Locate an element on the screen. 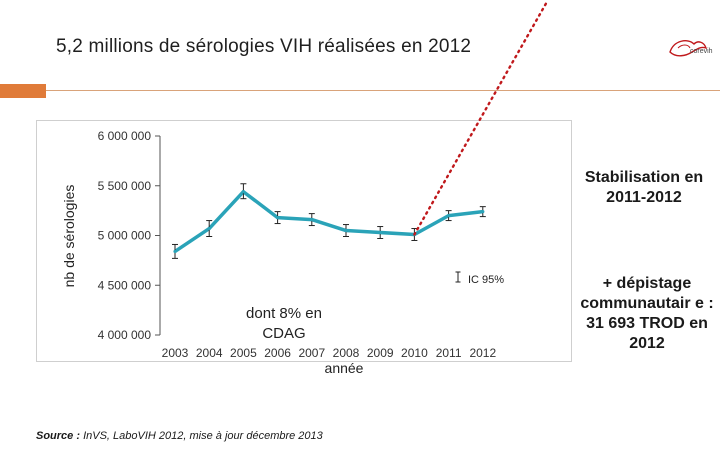  x-axis-title: année is located at coordinates (344, 368).